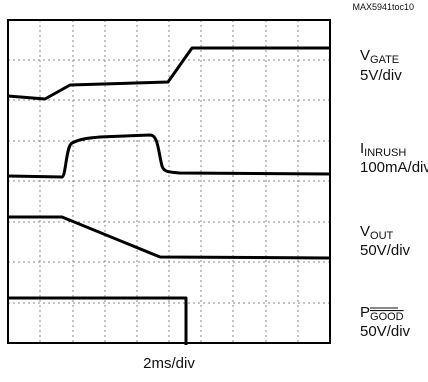  Describe the element at coordinates (169, 237) in the screenshot. I see `vout-trace` at that location.